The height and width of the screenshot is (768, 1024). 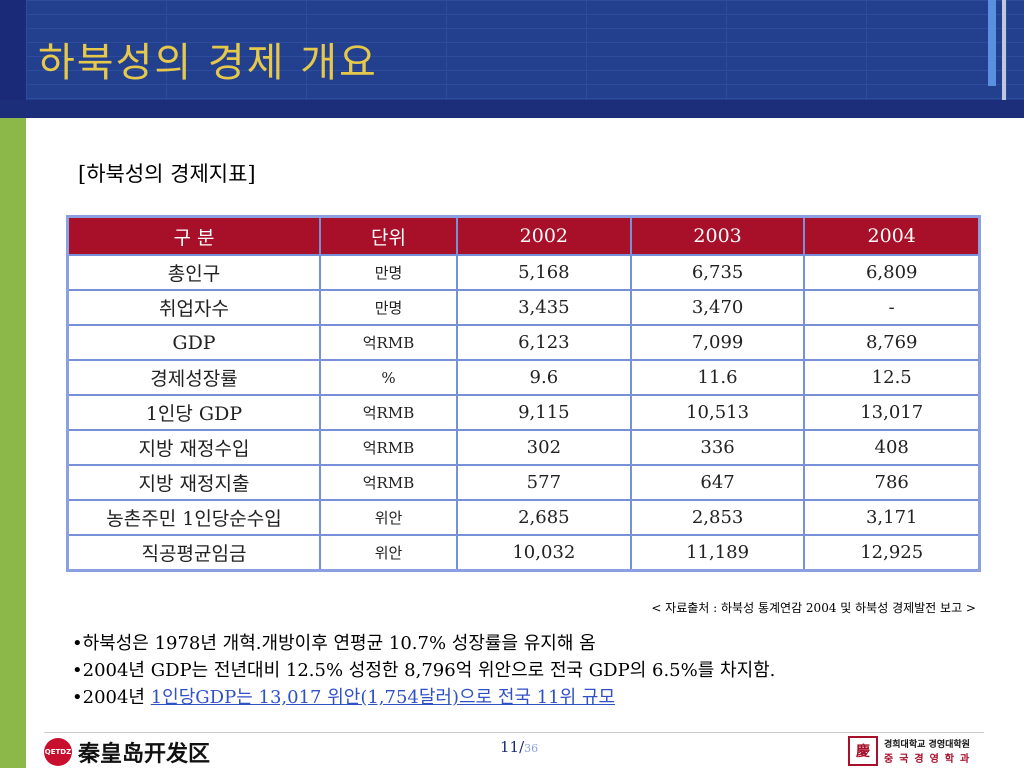 I want to click on header-2002: 2002, so click(x=544, y=235).